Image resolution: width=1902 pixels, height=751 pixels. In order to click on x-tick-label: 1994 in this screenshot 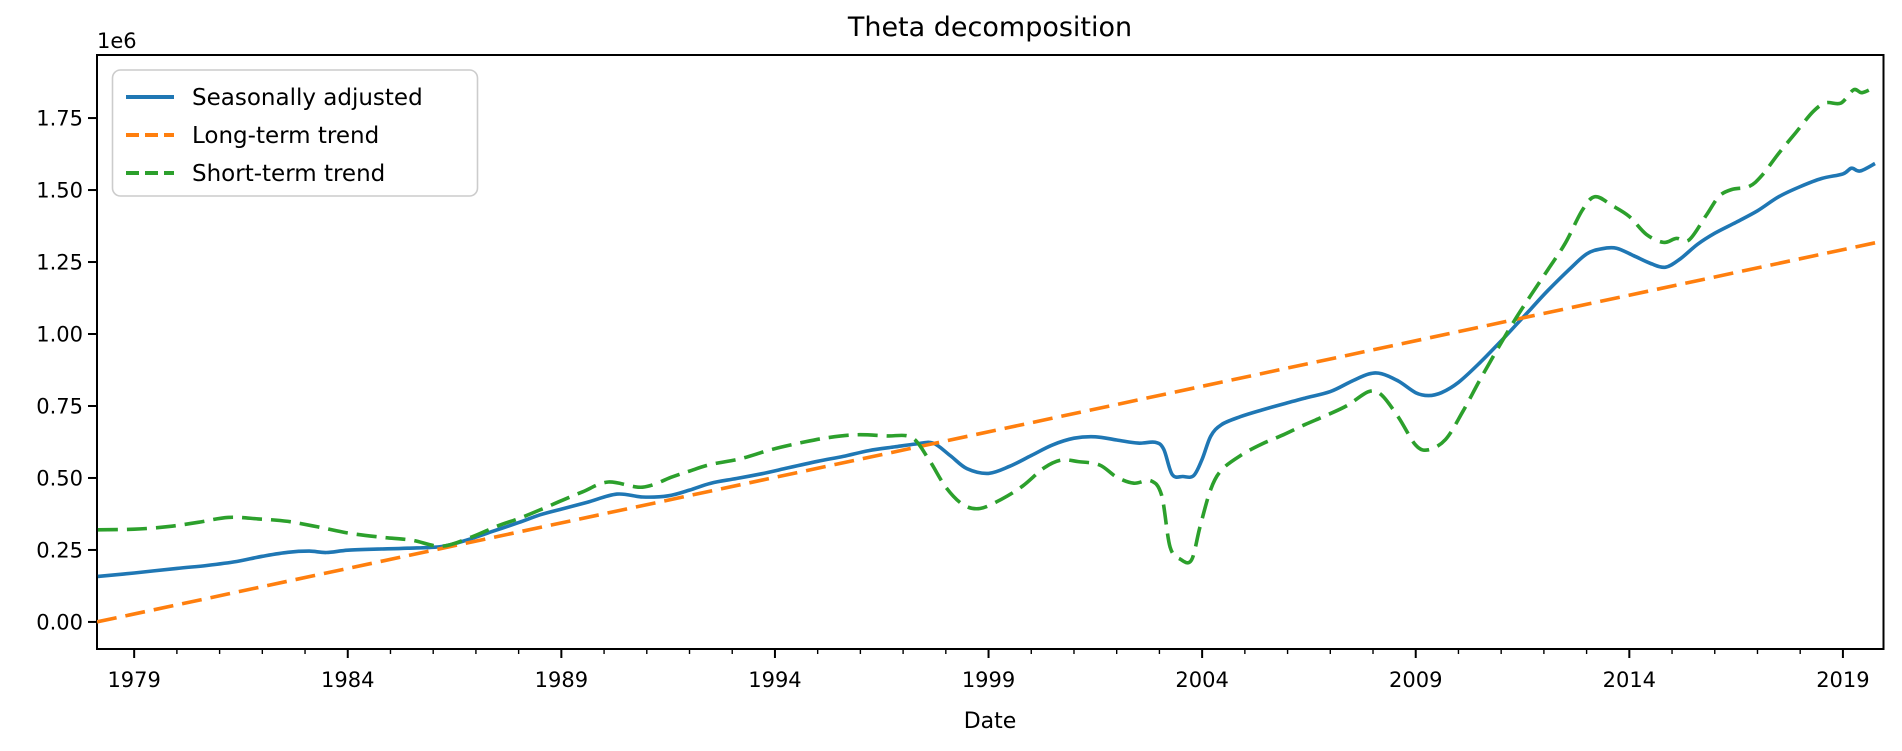, I will do `click(774, 680)`.